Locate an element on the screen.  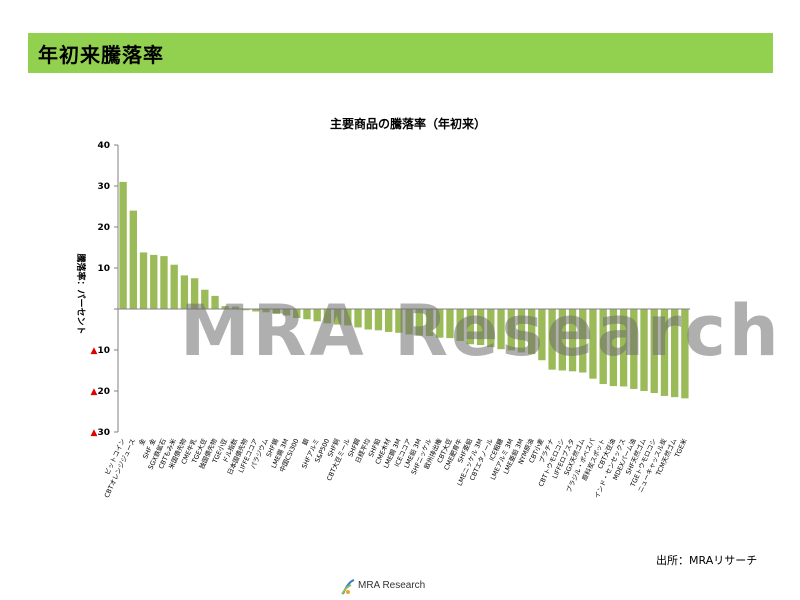
y-tick-label: ▲30 is located at coordinates (100, 433).